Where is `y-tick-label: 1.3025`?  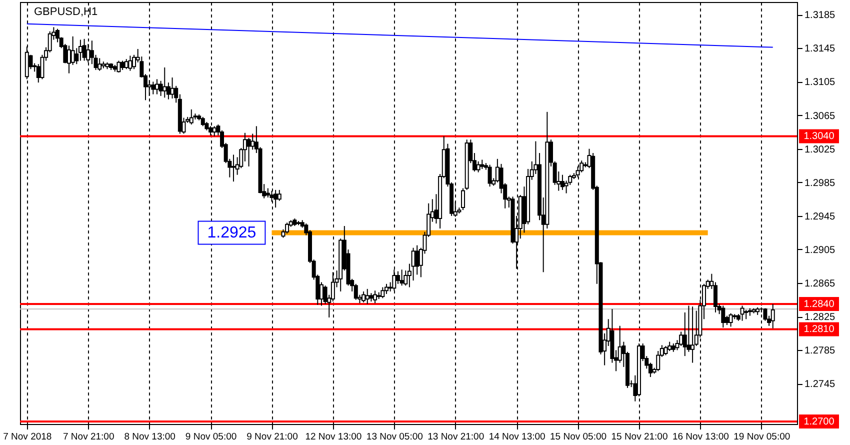 y-tick-label: 1.3025 is located at coordinates (820, 150).